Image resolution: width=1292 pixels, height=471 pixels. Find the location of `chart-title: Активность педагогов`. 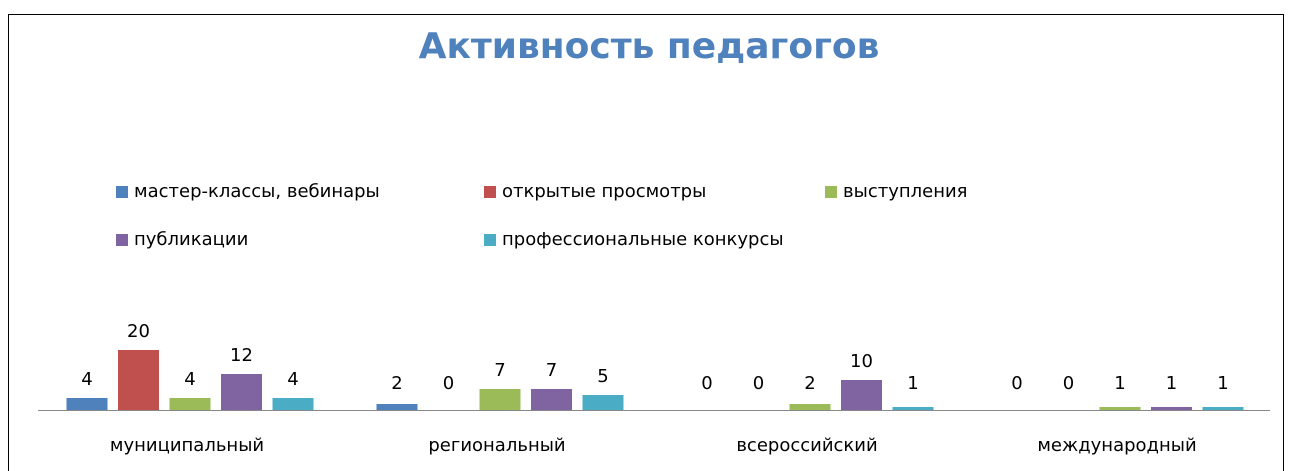

chart-title: Активность педагогов is located at coordinates (649, 46).